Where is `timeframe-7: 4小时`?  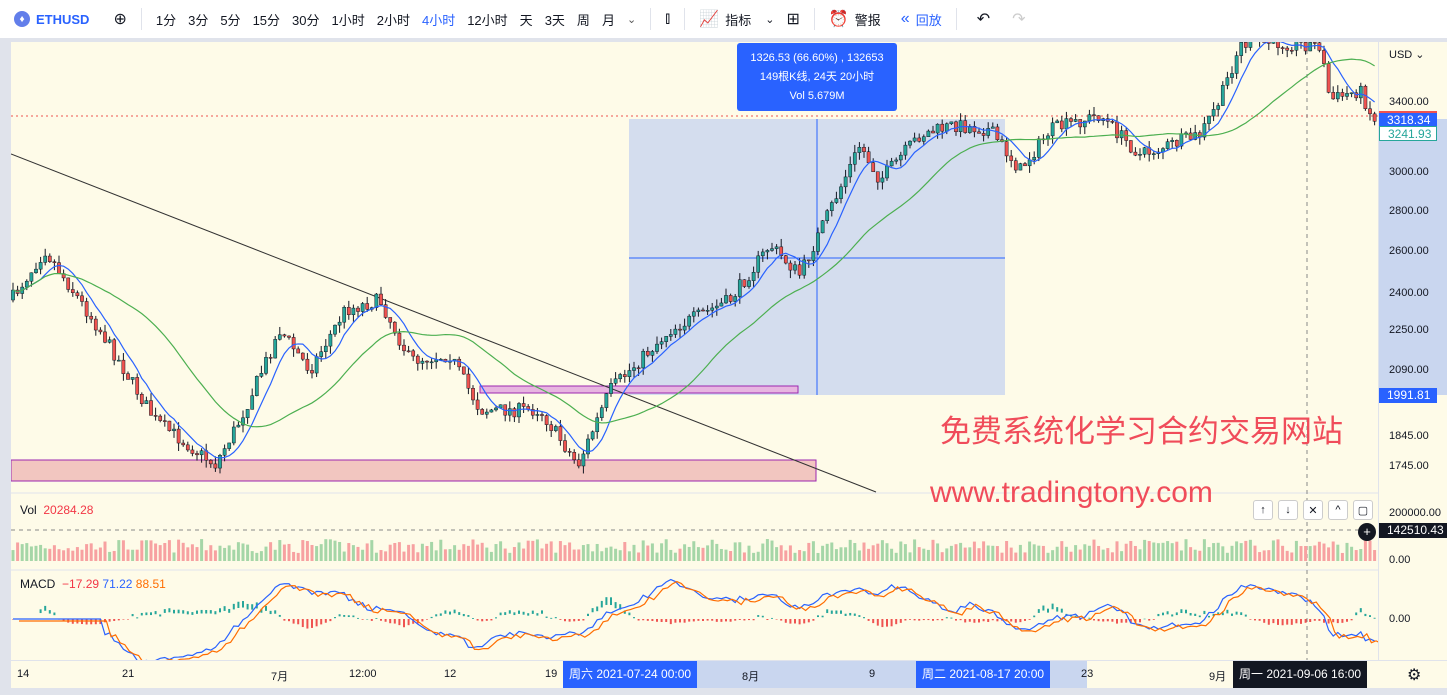 timeframe-7: 4小时 is located at coordinates (438, 20).